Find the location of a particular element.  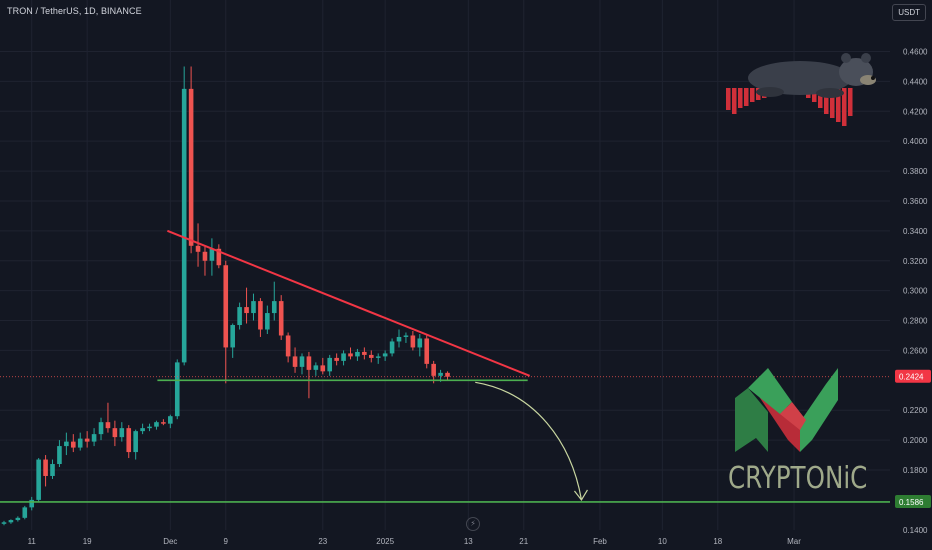

logo-stroke-red is located at coordinates (793, 416).